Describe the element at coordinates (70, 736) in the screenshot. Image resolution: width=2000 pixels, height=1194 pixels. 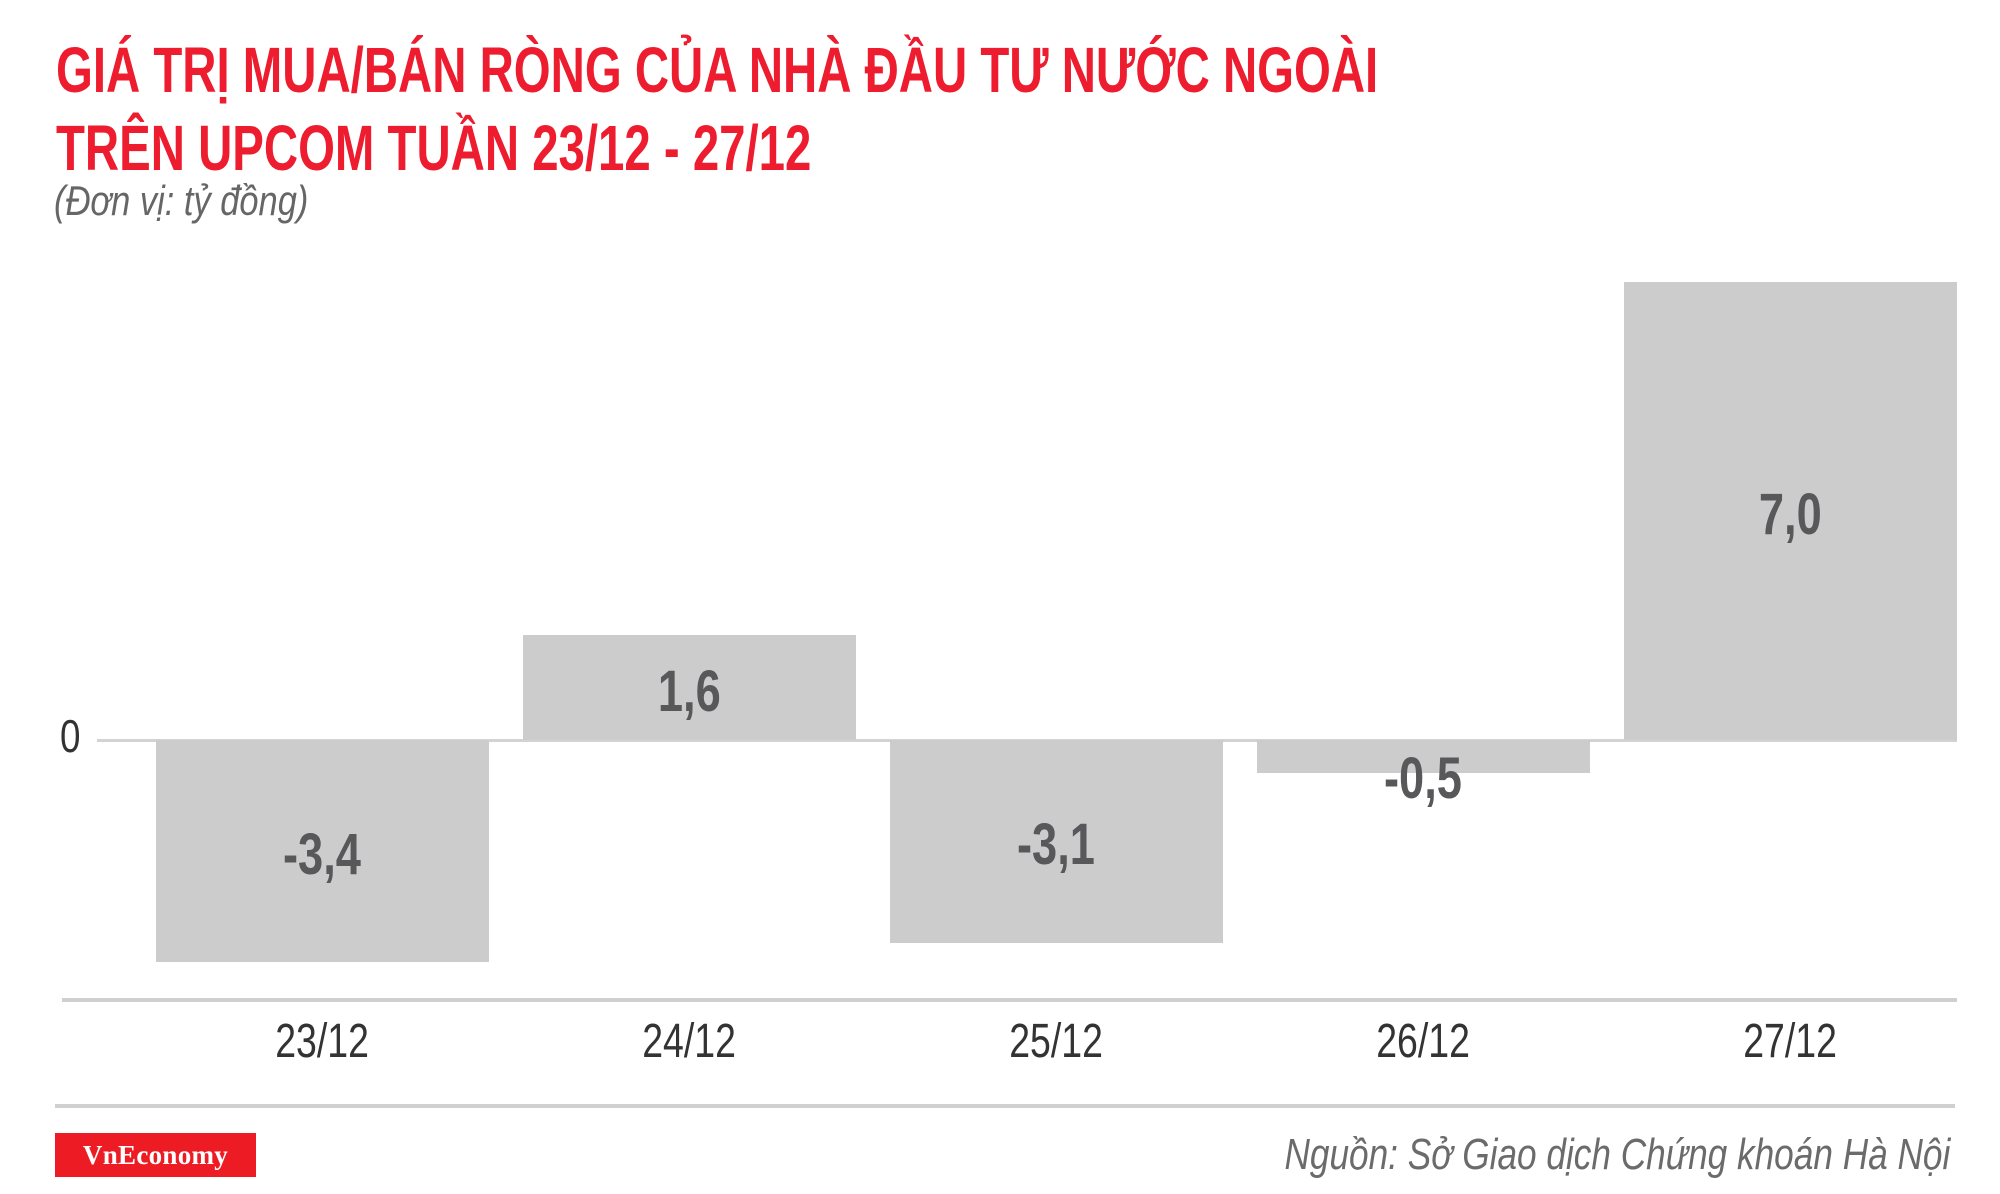
I see `y-axis-zero-label: 0` at that location.